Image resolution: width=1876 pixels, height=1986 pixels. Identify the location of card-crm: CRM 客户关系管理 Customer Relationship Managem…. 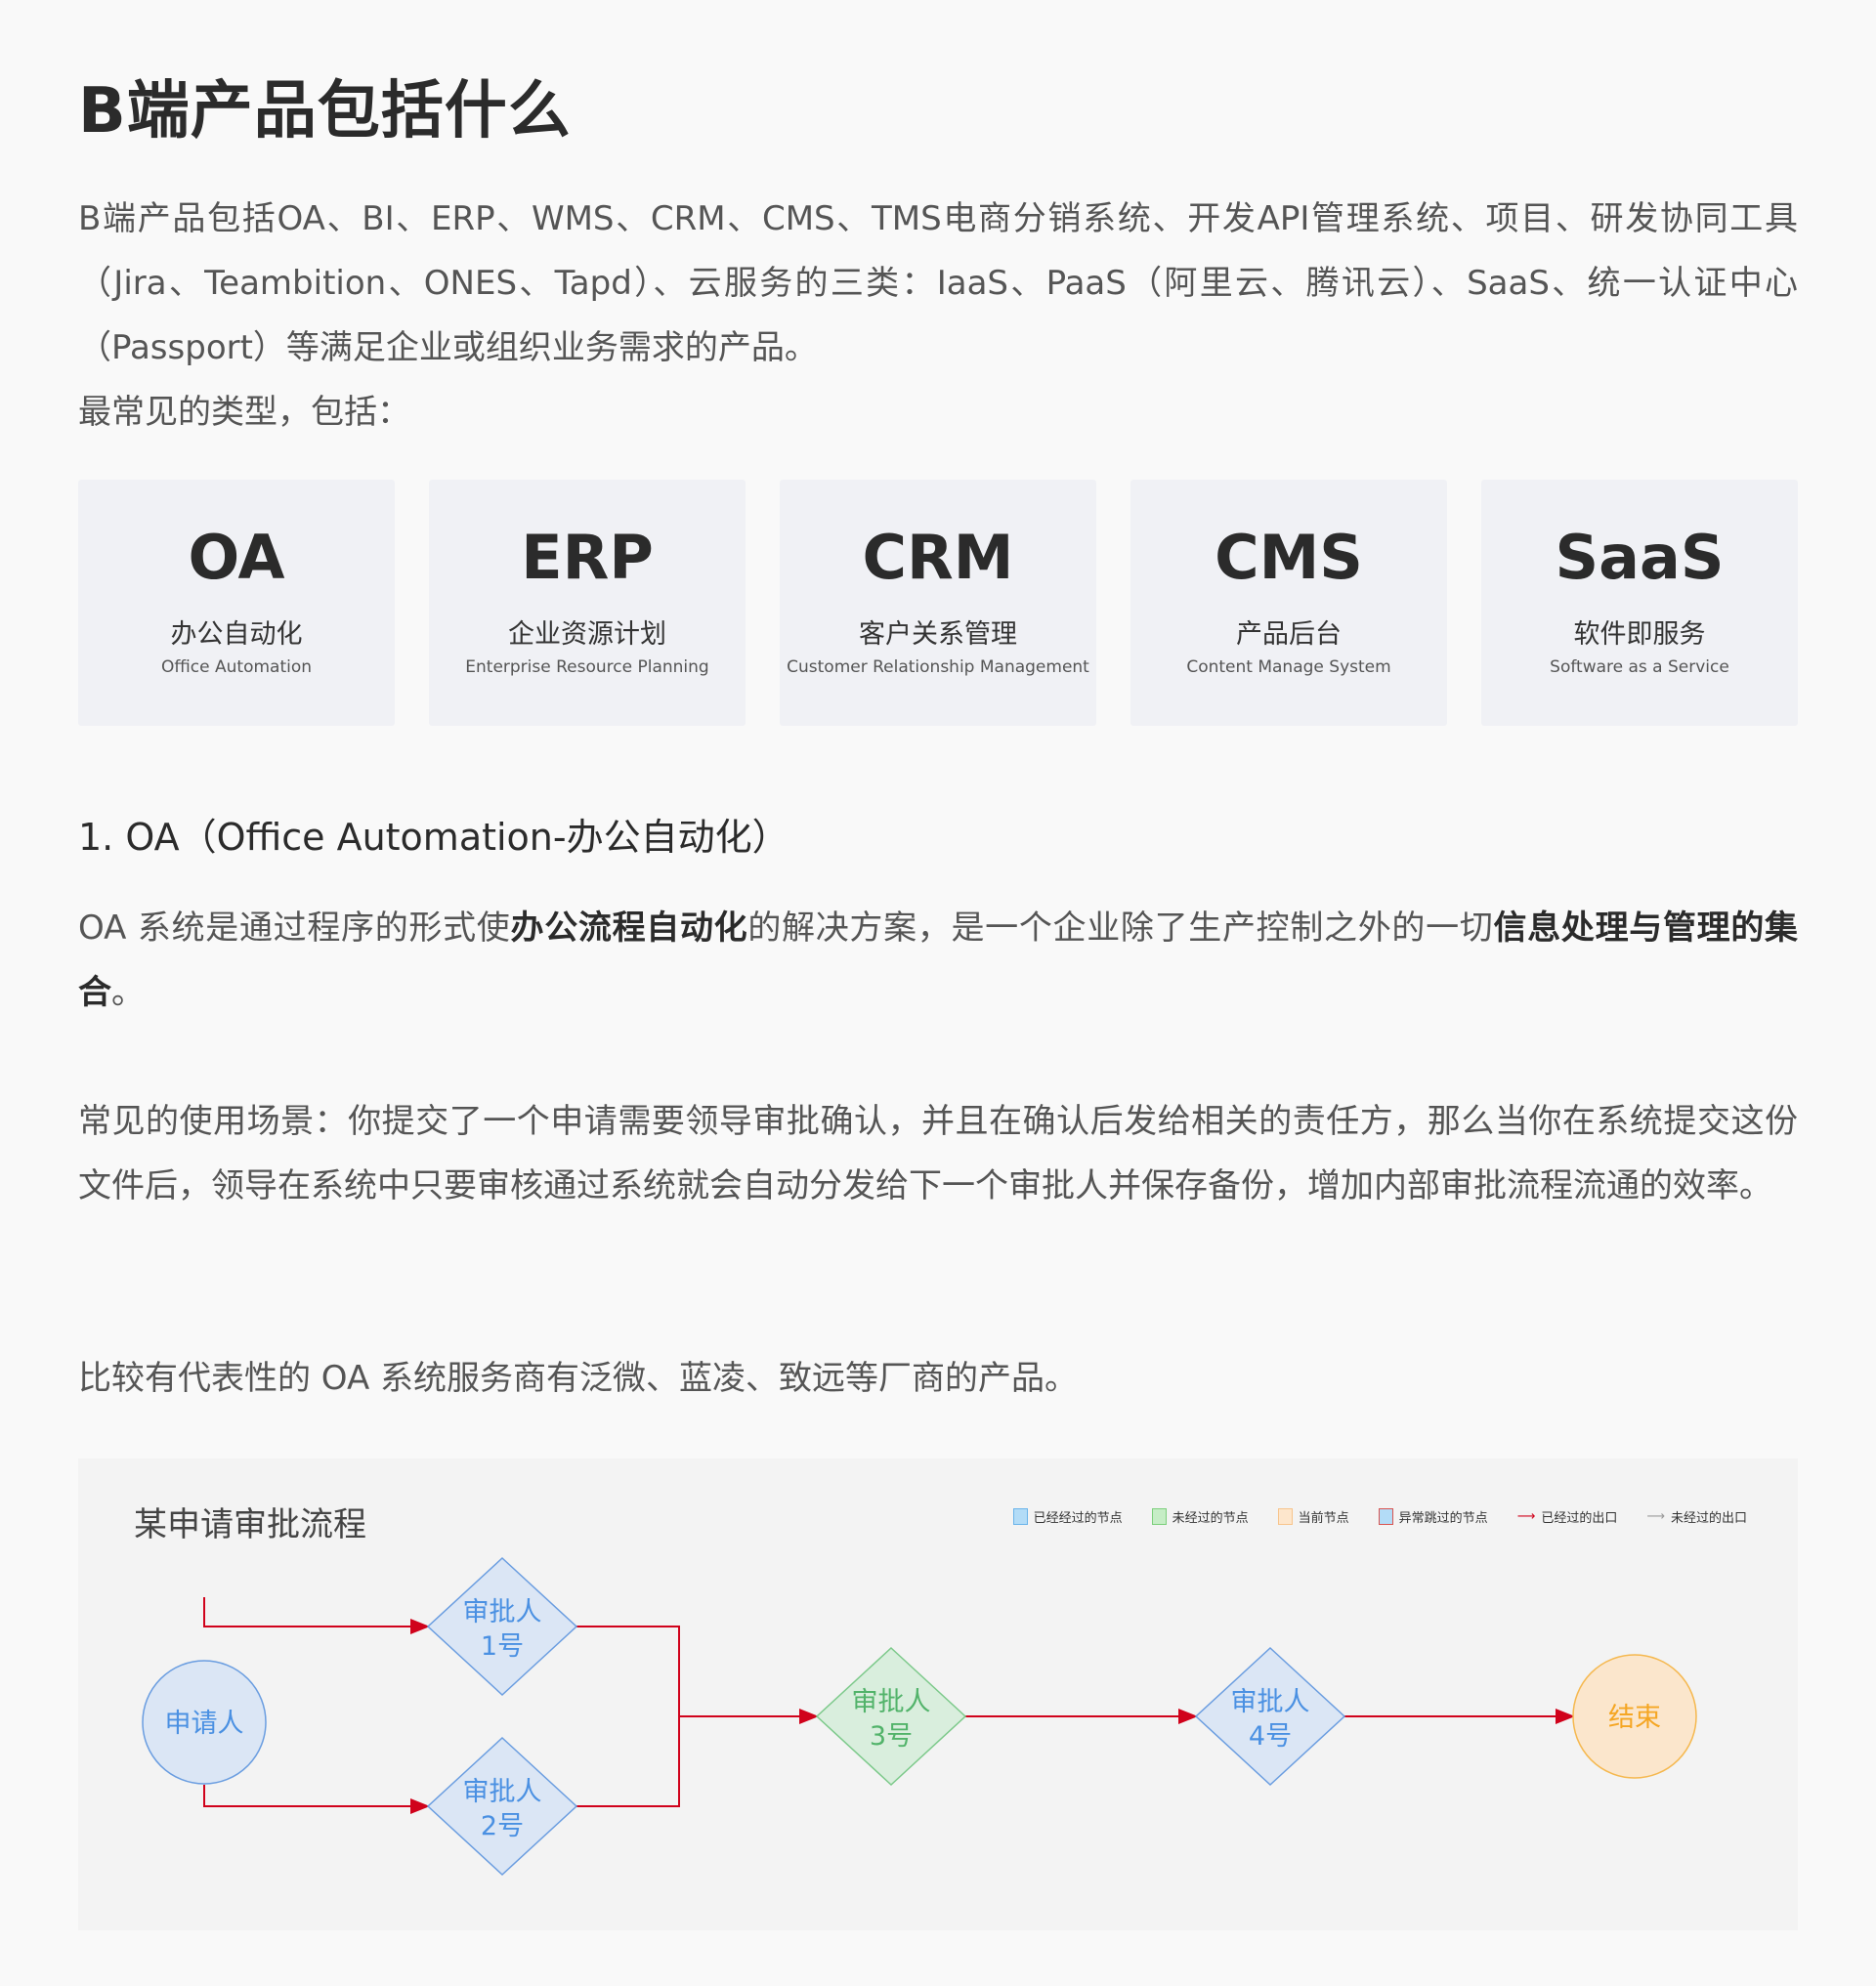
(938, 603).